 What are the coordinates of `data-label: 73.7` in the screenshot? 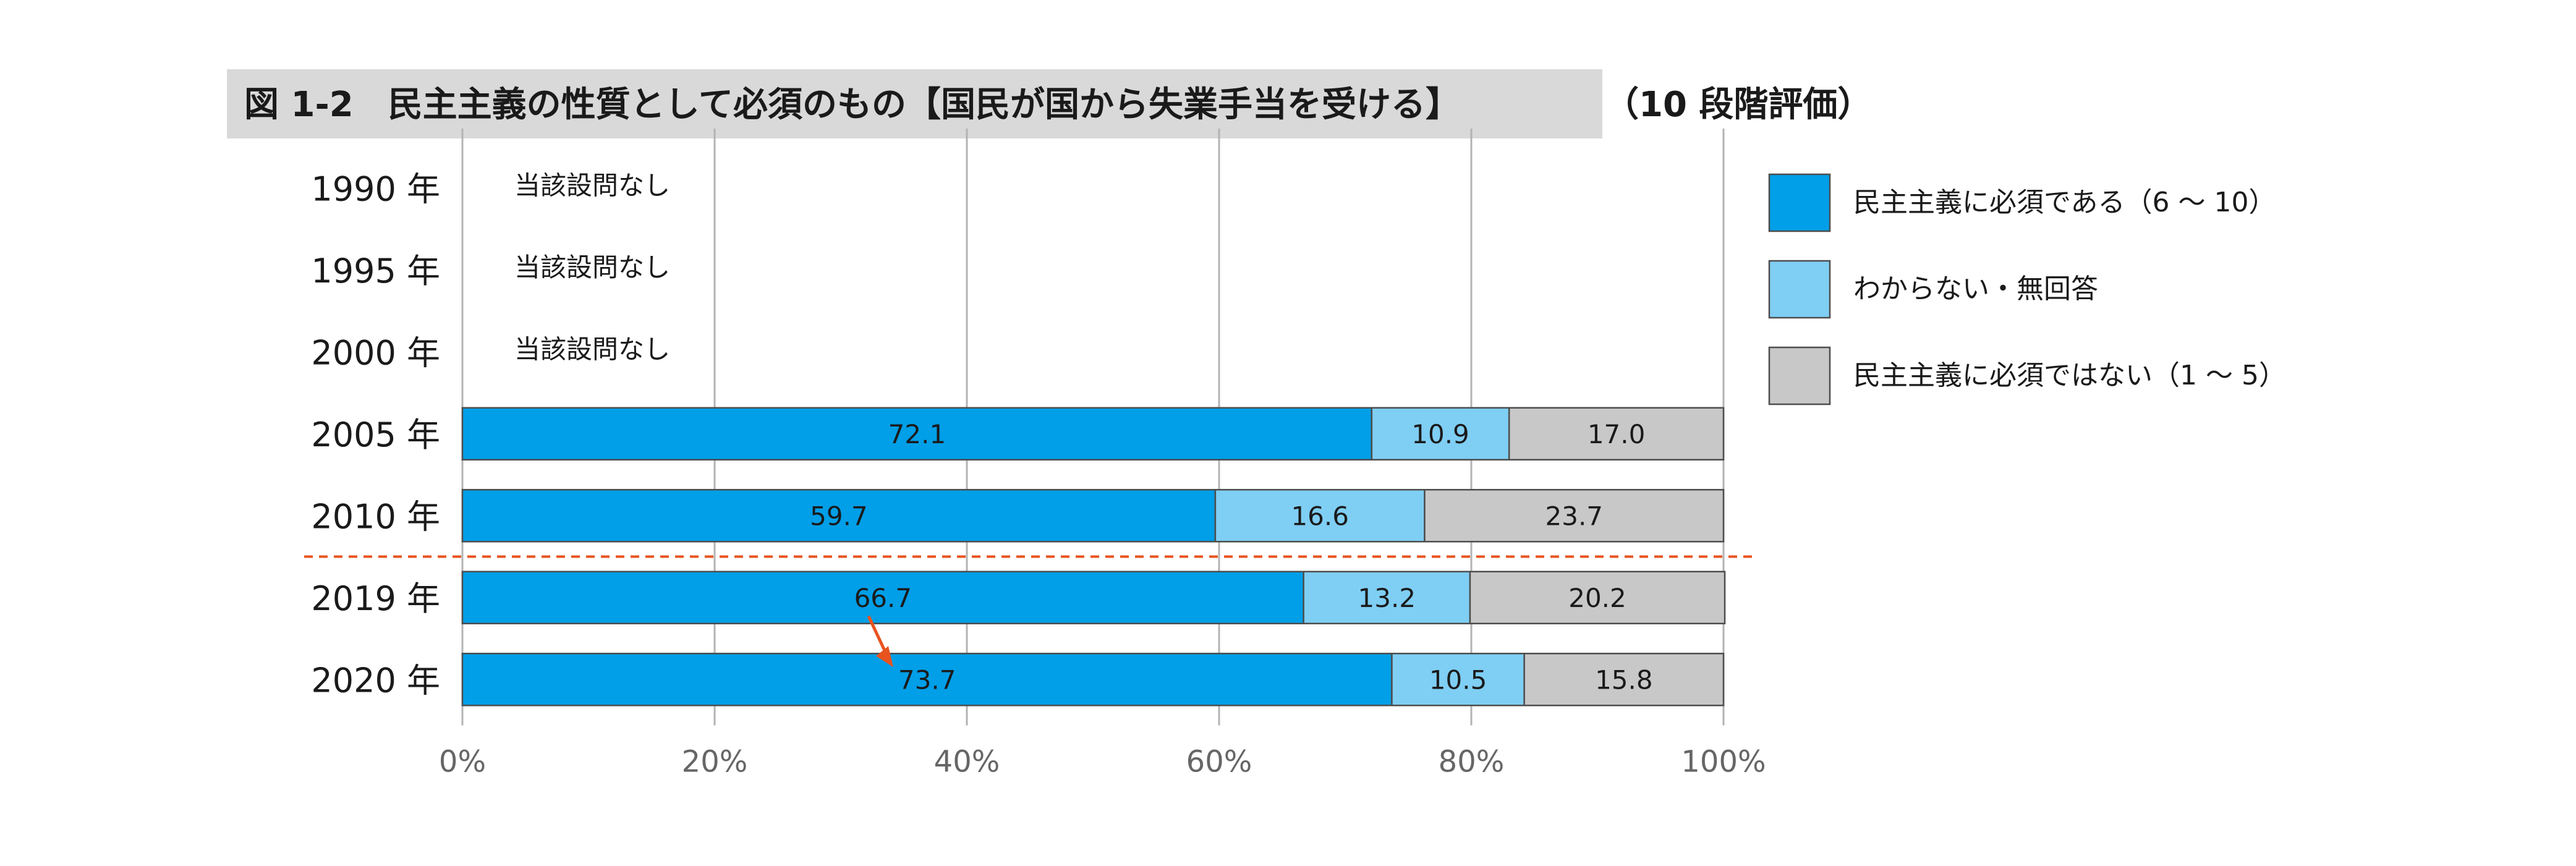 It's located at (927, 679).